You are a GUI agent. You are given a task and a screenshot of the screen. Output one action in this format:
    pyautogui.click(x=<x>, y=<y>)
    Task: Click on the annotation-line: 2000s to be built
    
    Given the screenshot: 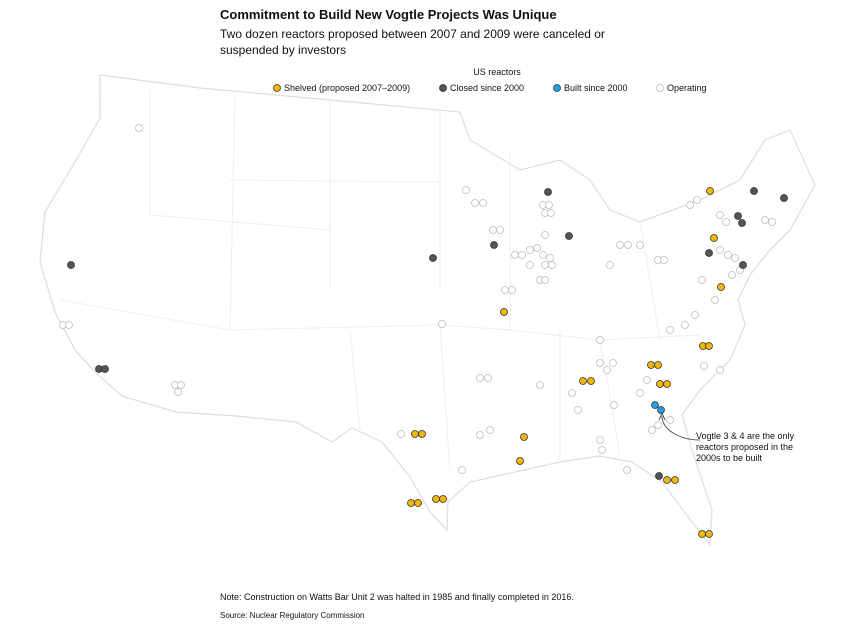 What is the action you would take?
    pyautogui.click(x=729, y=458)
    